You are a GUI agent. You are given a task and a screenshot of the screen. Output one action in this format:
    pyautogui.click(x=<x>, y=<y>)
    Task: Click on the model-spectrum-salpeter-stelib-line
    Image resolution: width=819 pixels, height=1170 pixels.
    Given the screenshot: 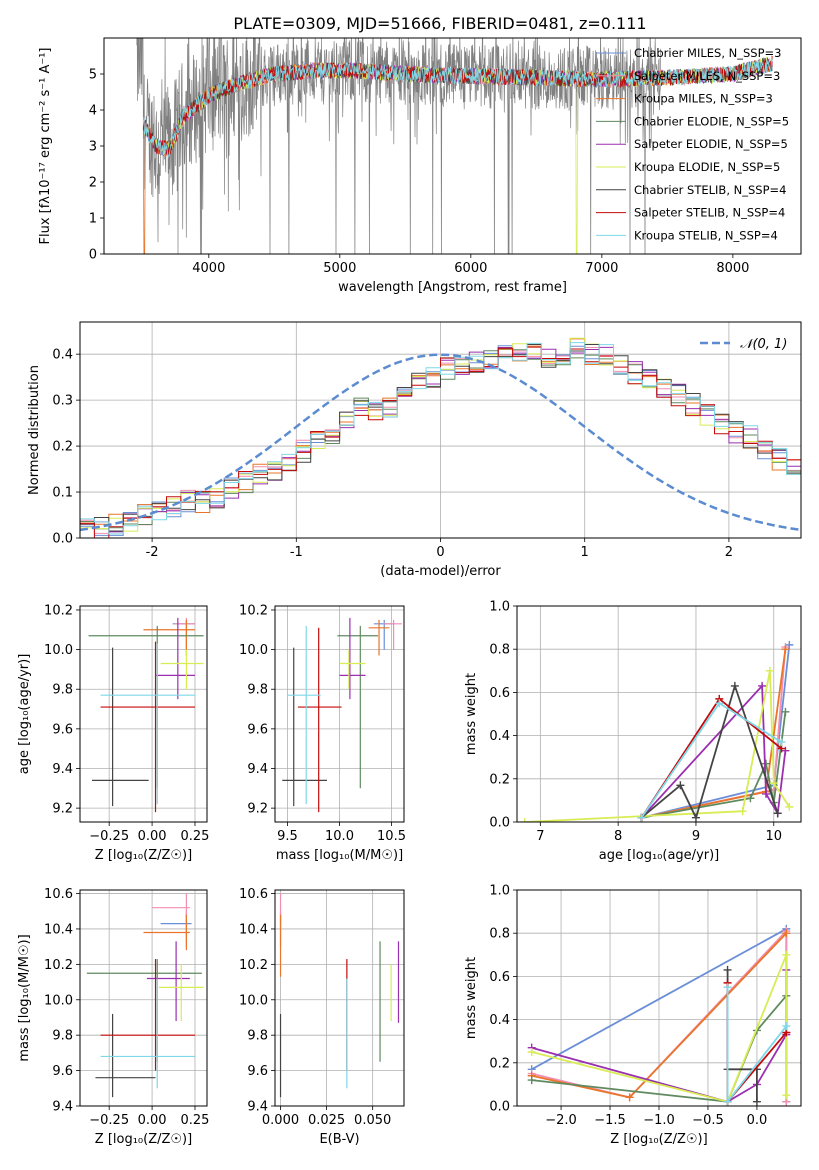 What is the action you would take?
    pyautogui.click(x=457, y=106)
    